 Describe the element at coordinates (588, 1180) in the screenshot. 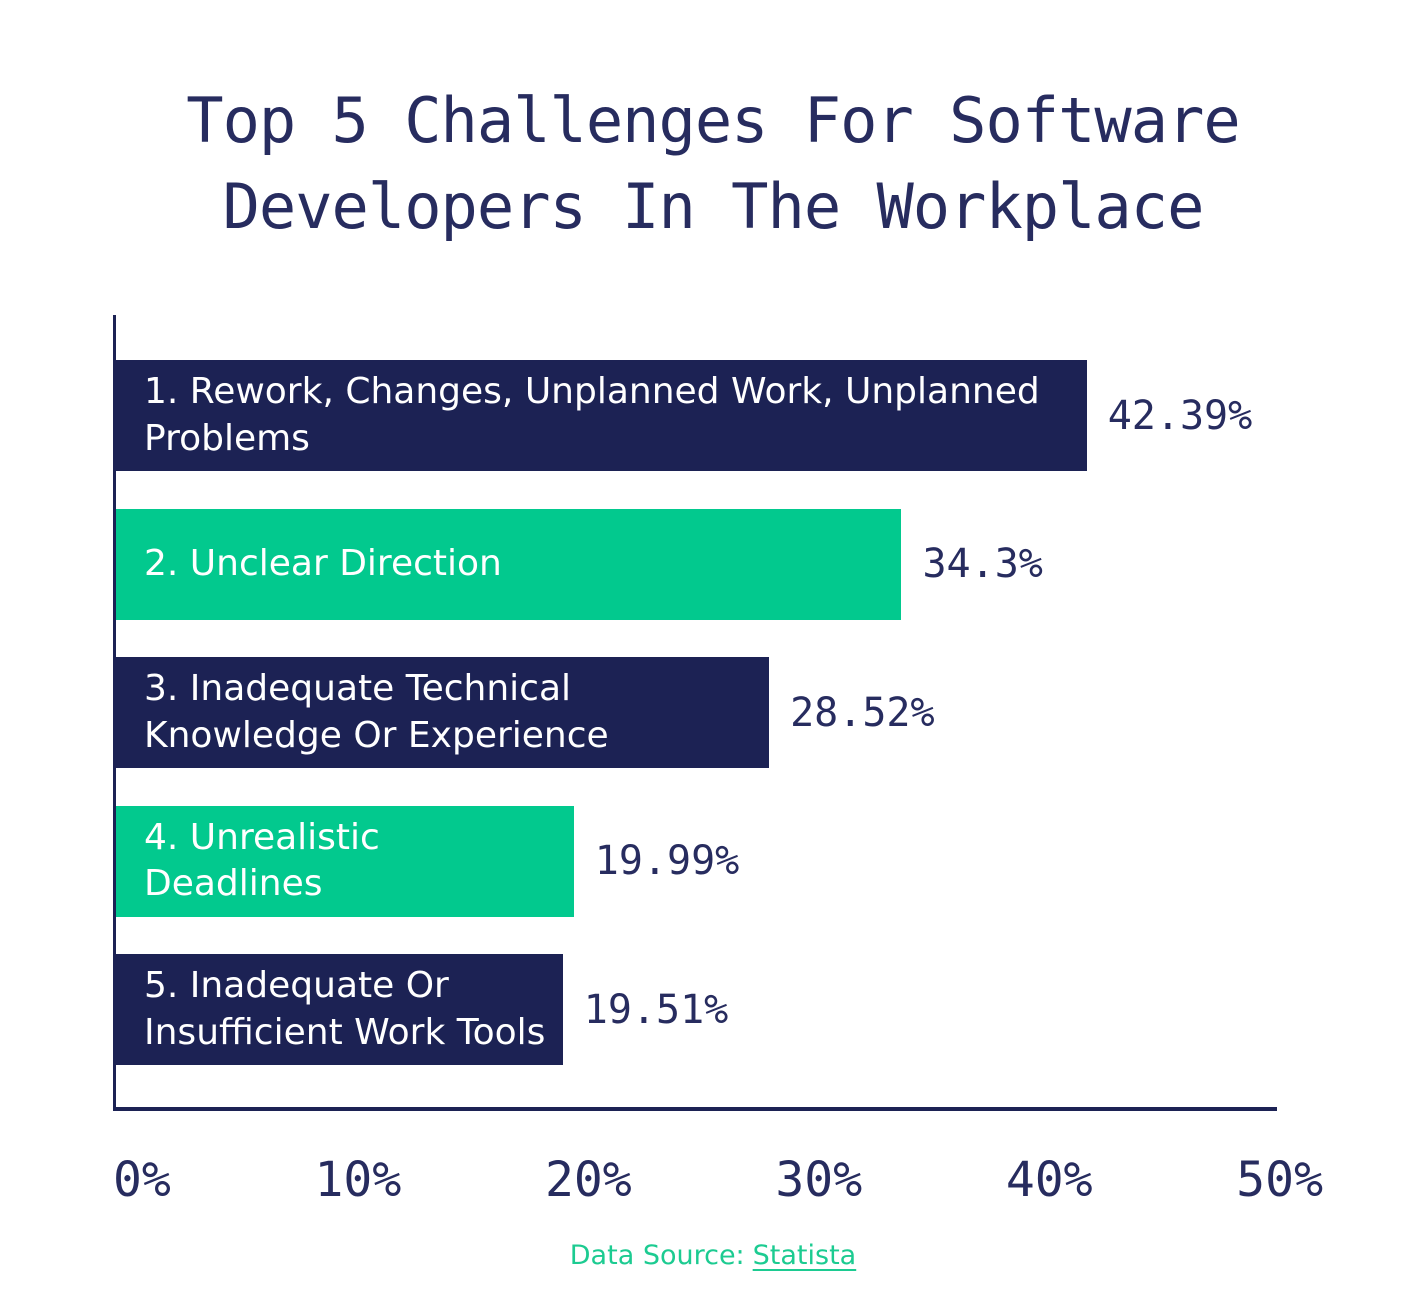

I see `x-tick-label: 20%` at that location.